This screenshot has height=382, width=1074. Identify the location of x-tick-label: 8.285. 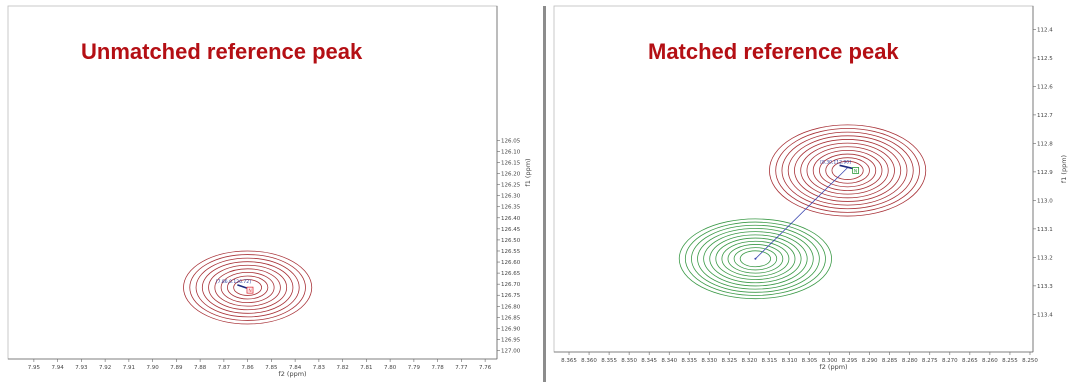
(890, 361).